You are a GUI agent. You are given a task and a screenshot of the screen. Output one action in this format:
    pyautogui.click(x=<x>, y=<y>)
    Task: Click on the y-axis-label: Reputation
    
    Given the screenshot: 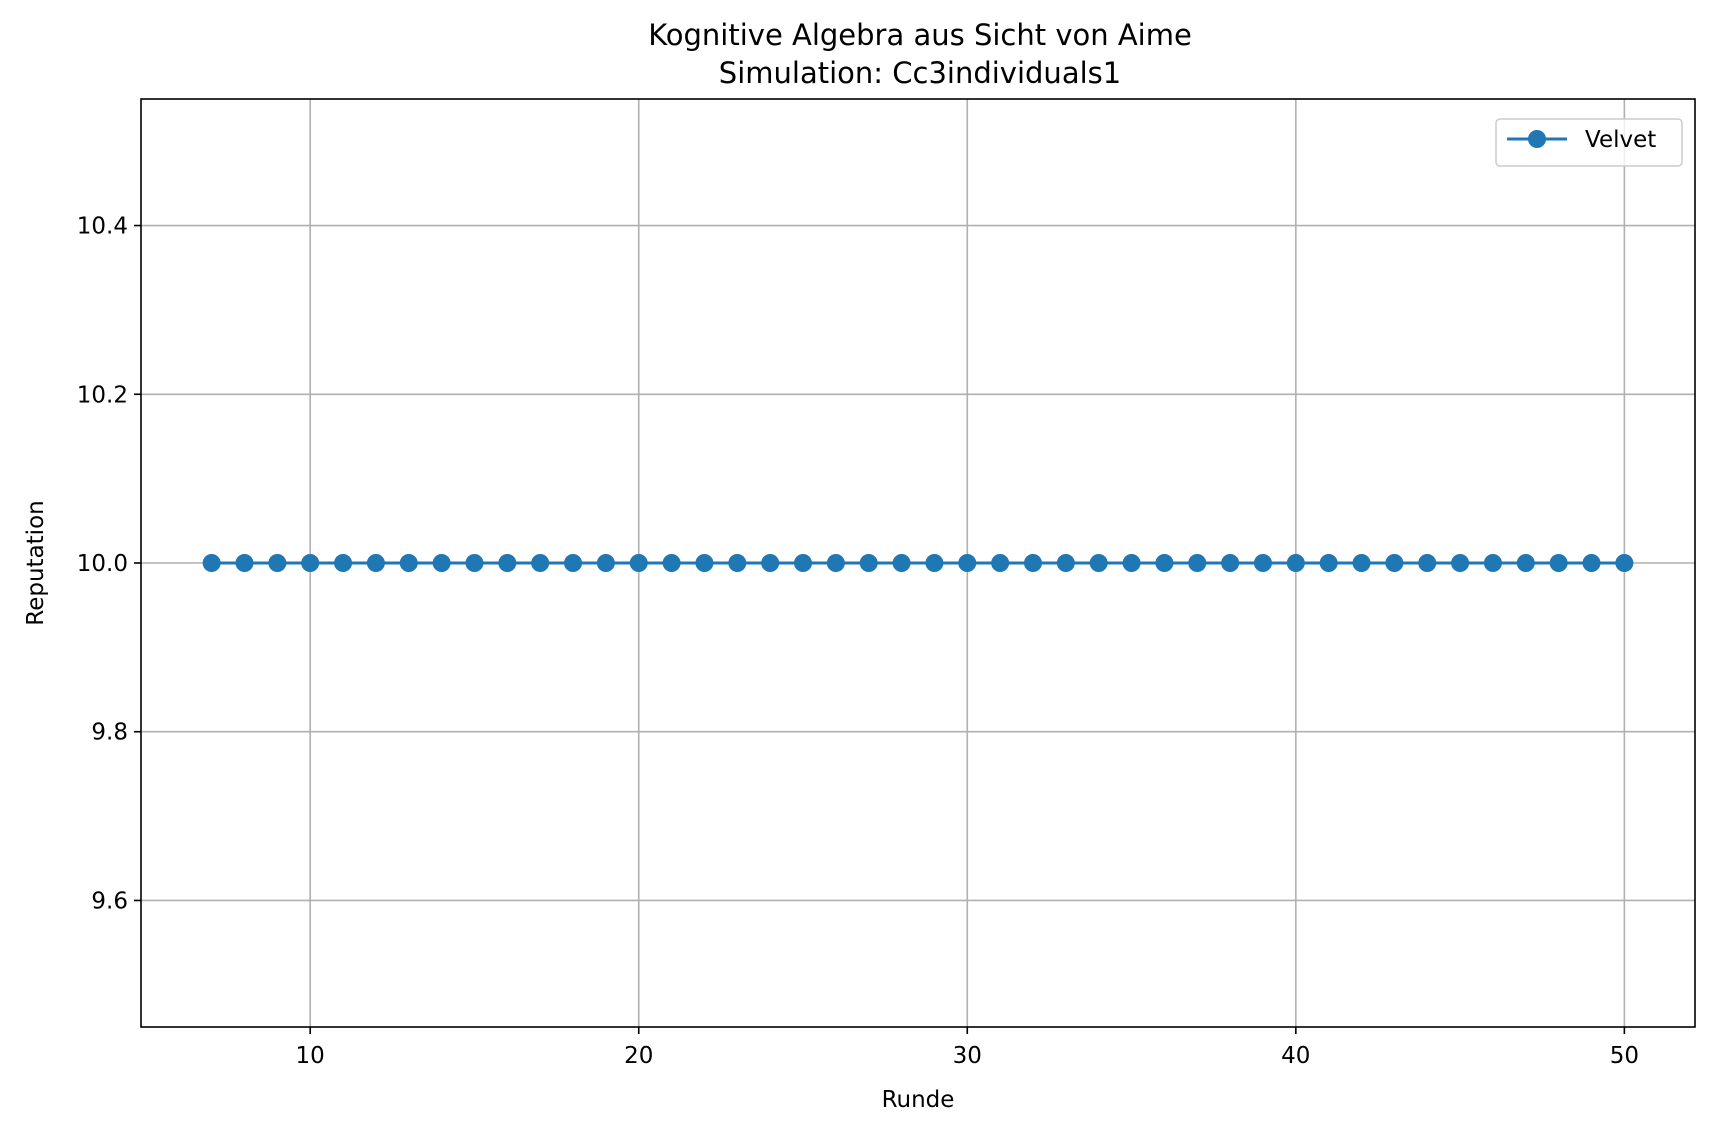 What is the action you would take?
    pyautogui.click(x=36, y=562)
    